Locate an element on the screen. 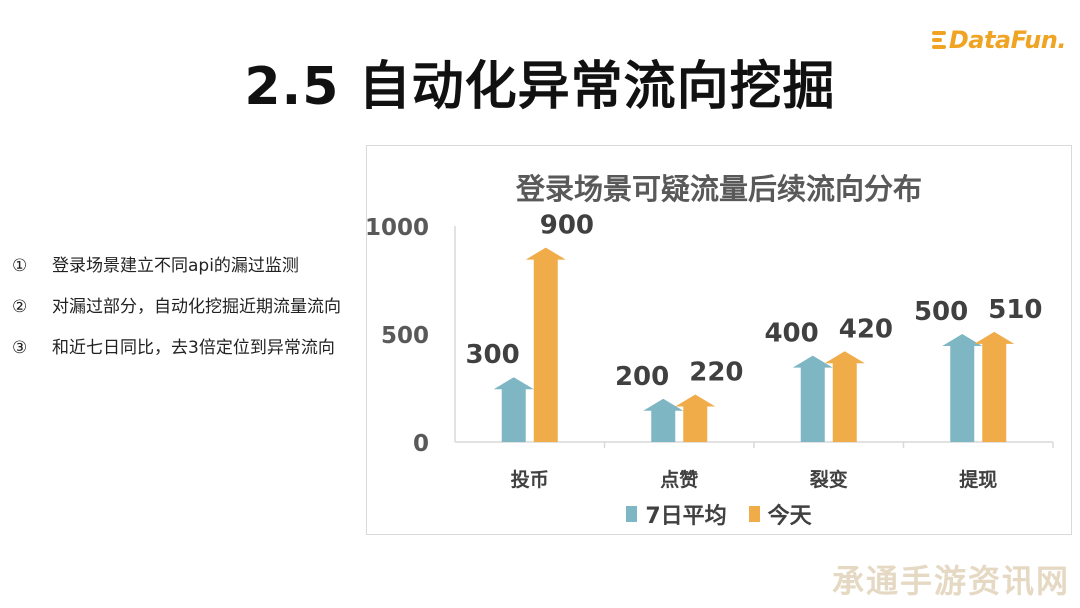 The image size is (1080, 608). data-label: 220 is located at coordinates (716, 372).